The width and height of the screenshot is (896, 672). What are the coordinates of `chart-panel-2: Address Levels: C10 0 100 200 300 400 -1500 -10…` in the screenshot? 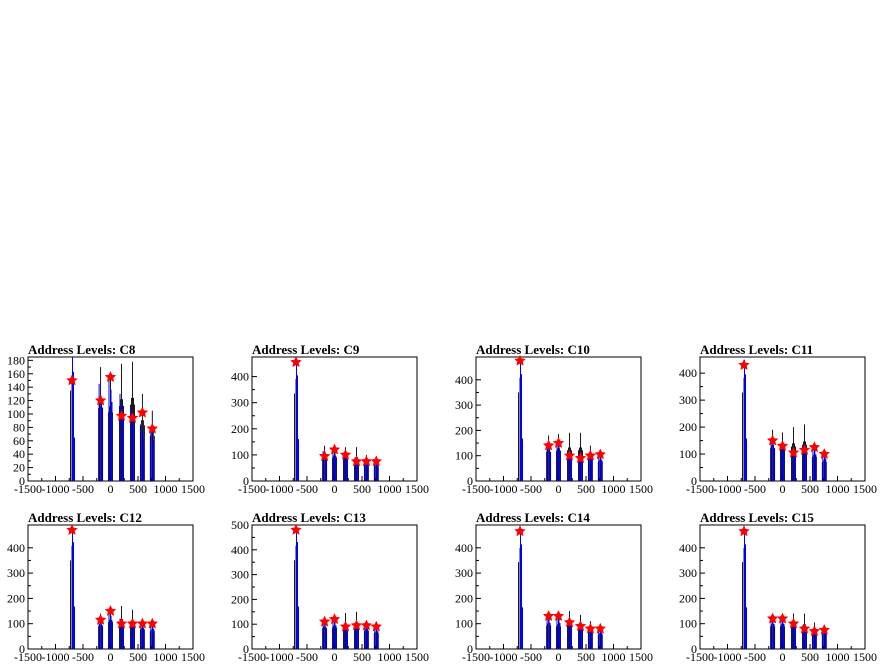 It's located at (554, 419).